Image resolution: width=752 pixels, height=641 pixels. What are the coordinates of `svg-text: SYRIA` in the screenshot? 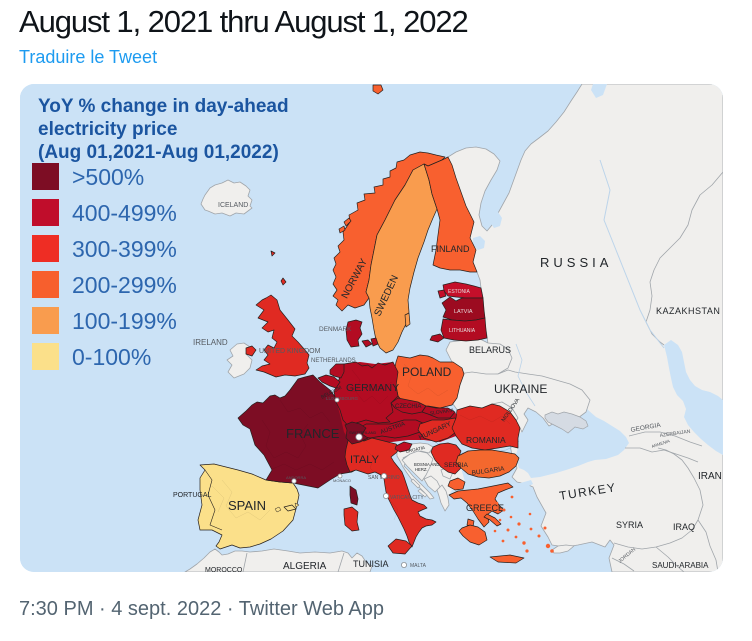 It's located at (629, 525).